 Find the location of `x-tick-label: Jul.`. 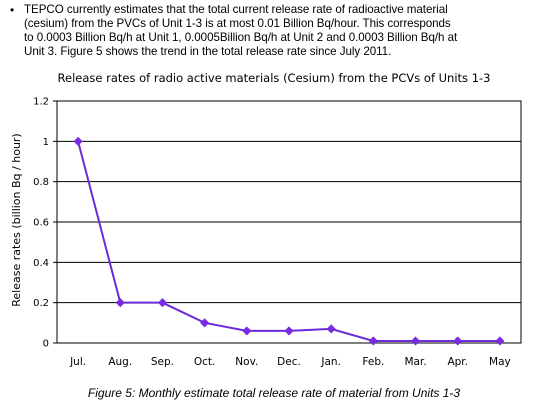

x-tick-label: Jul. is located at coordinates (77, 362).